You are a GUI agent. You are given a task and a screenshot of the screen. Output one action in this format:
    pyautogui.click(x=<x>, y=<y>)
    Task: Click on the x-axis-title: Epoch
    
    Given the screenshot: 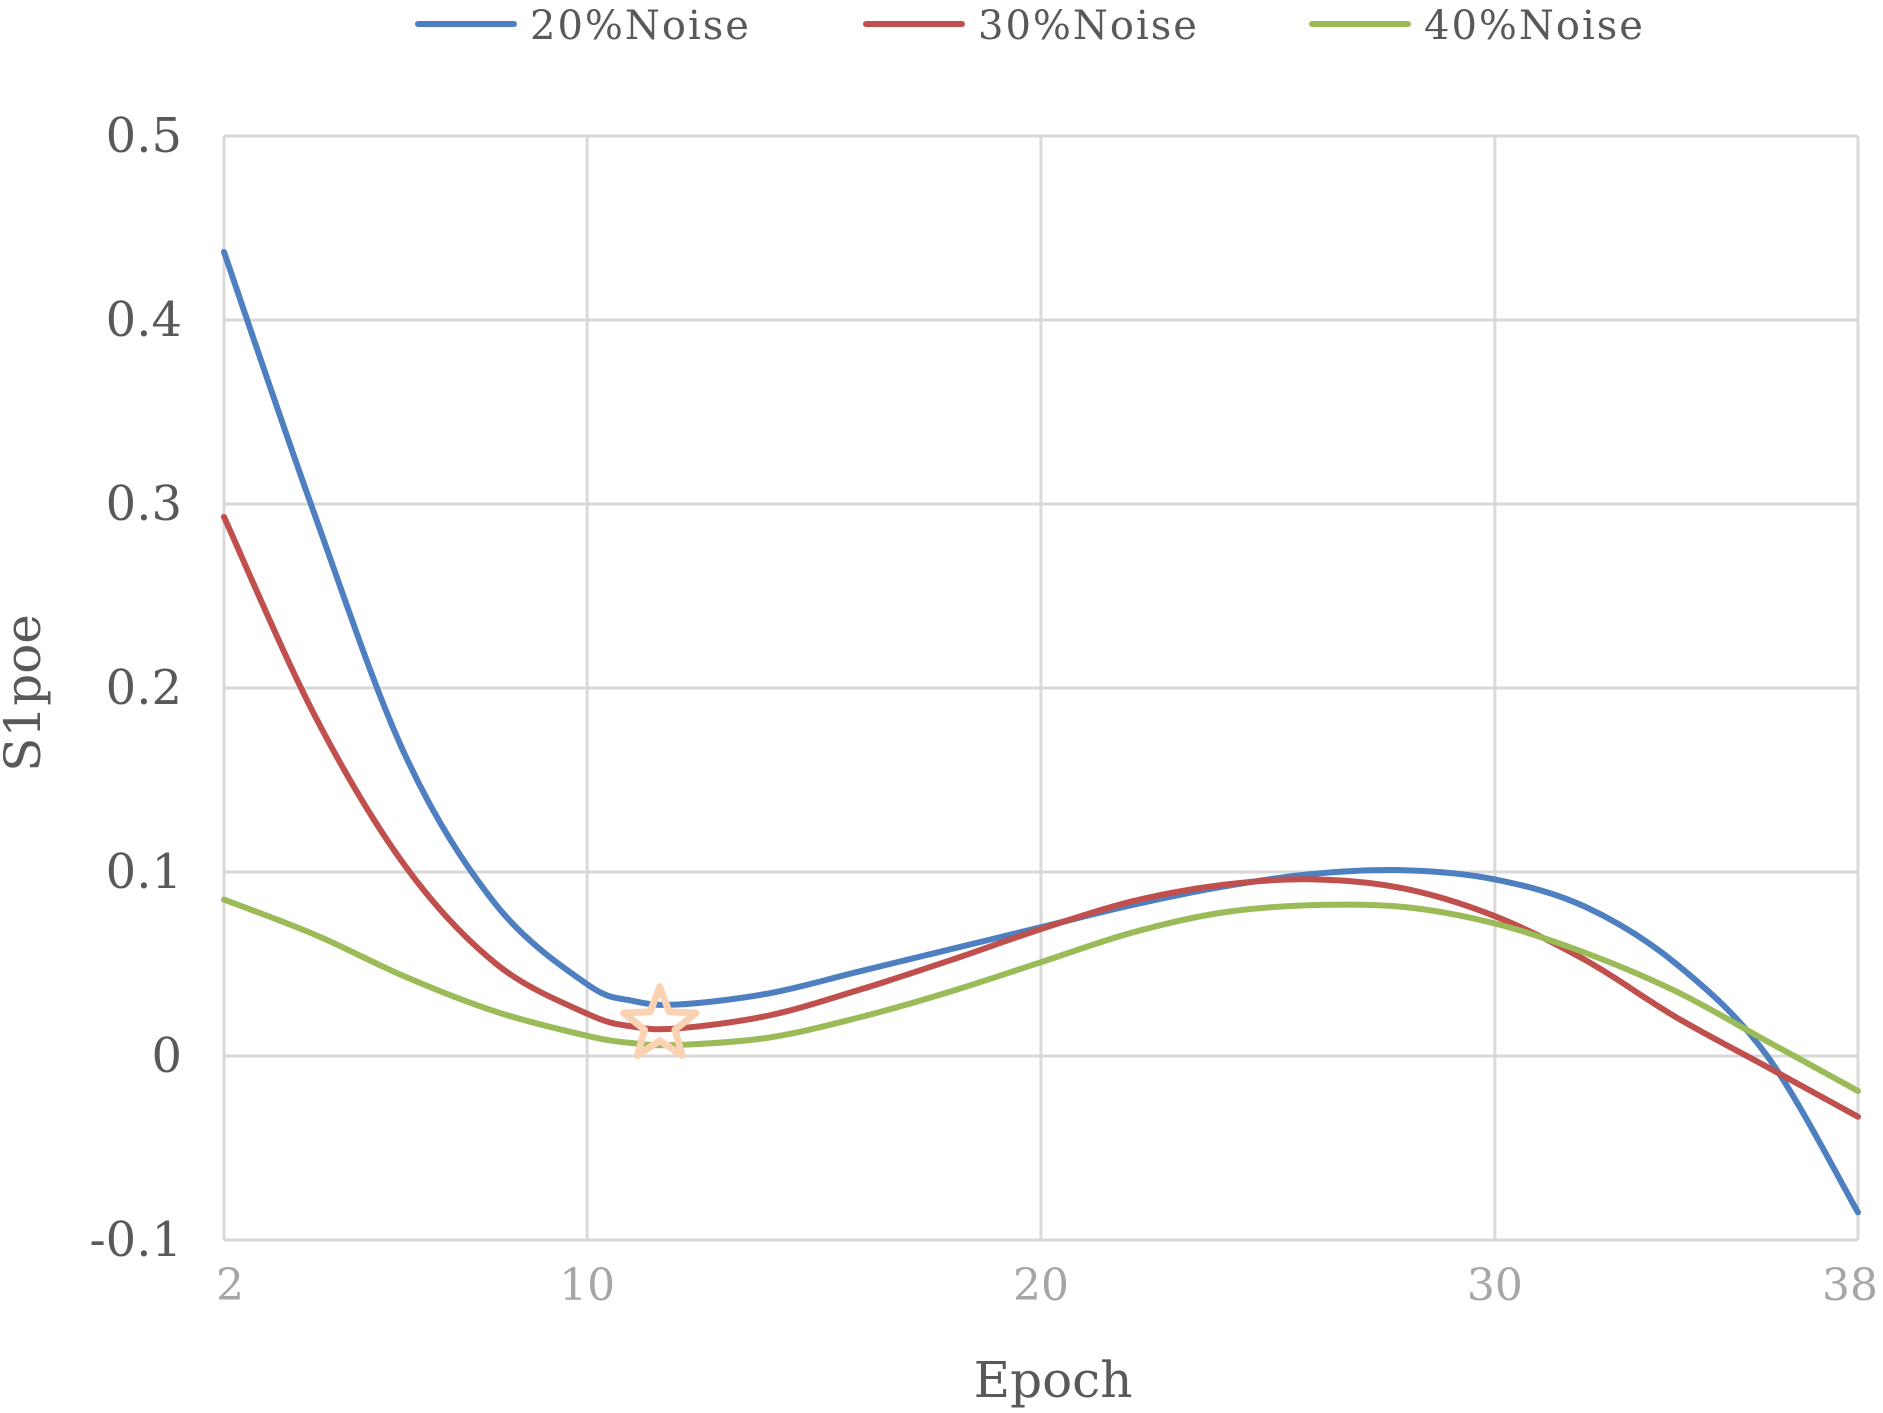 What is the action you would take?
    pyautogui.click(x=1053, y=1380)
    